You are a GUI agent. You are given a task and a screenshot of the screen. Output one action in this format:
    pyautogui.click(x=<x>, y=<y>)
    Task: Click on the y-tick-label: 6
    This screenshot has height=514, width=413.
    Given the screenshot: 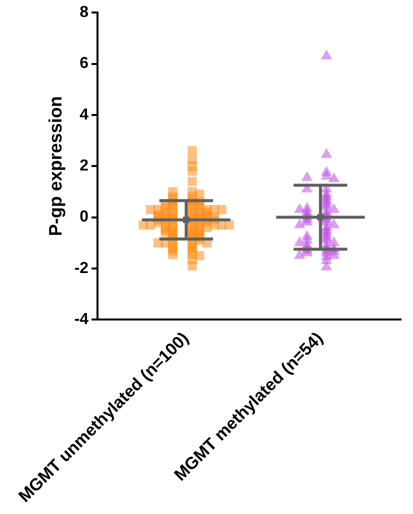 What is the action you would take?
    pyautogui.click(x=84, y=63)
    